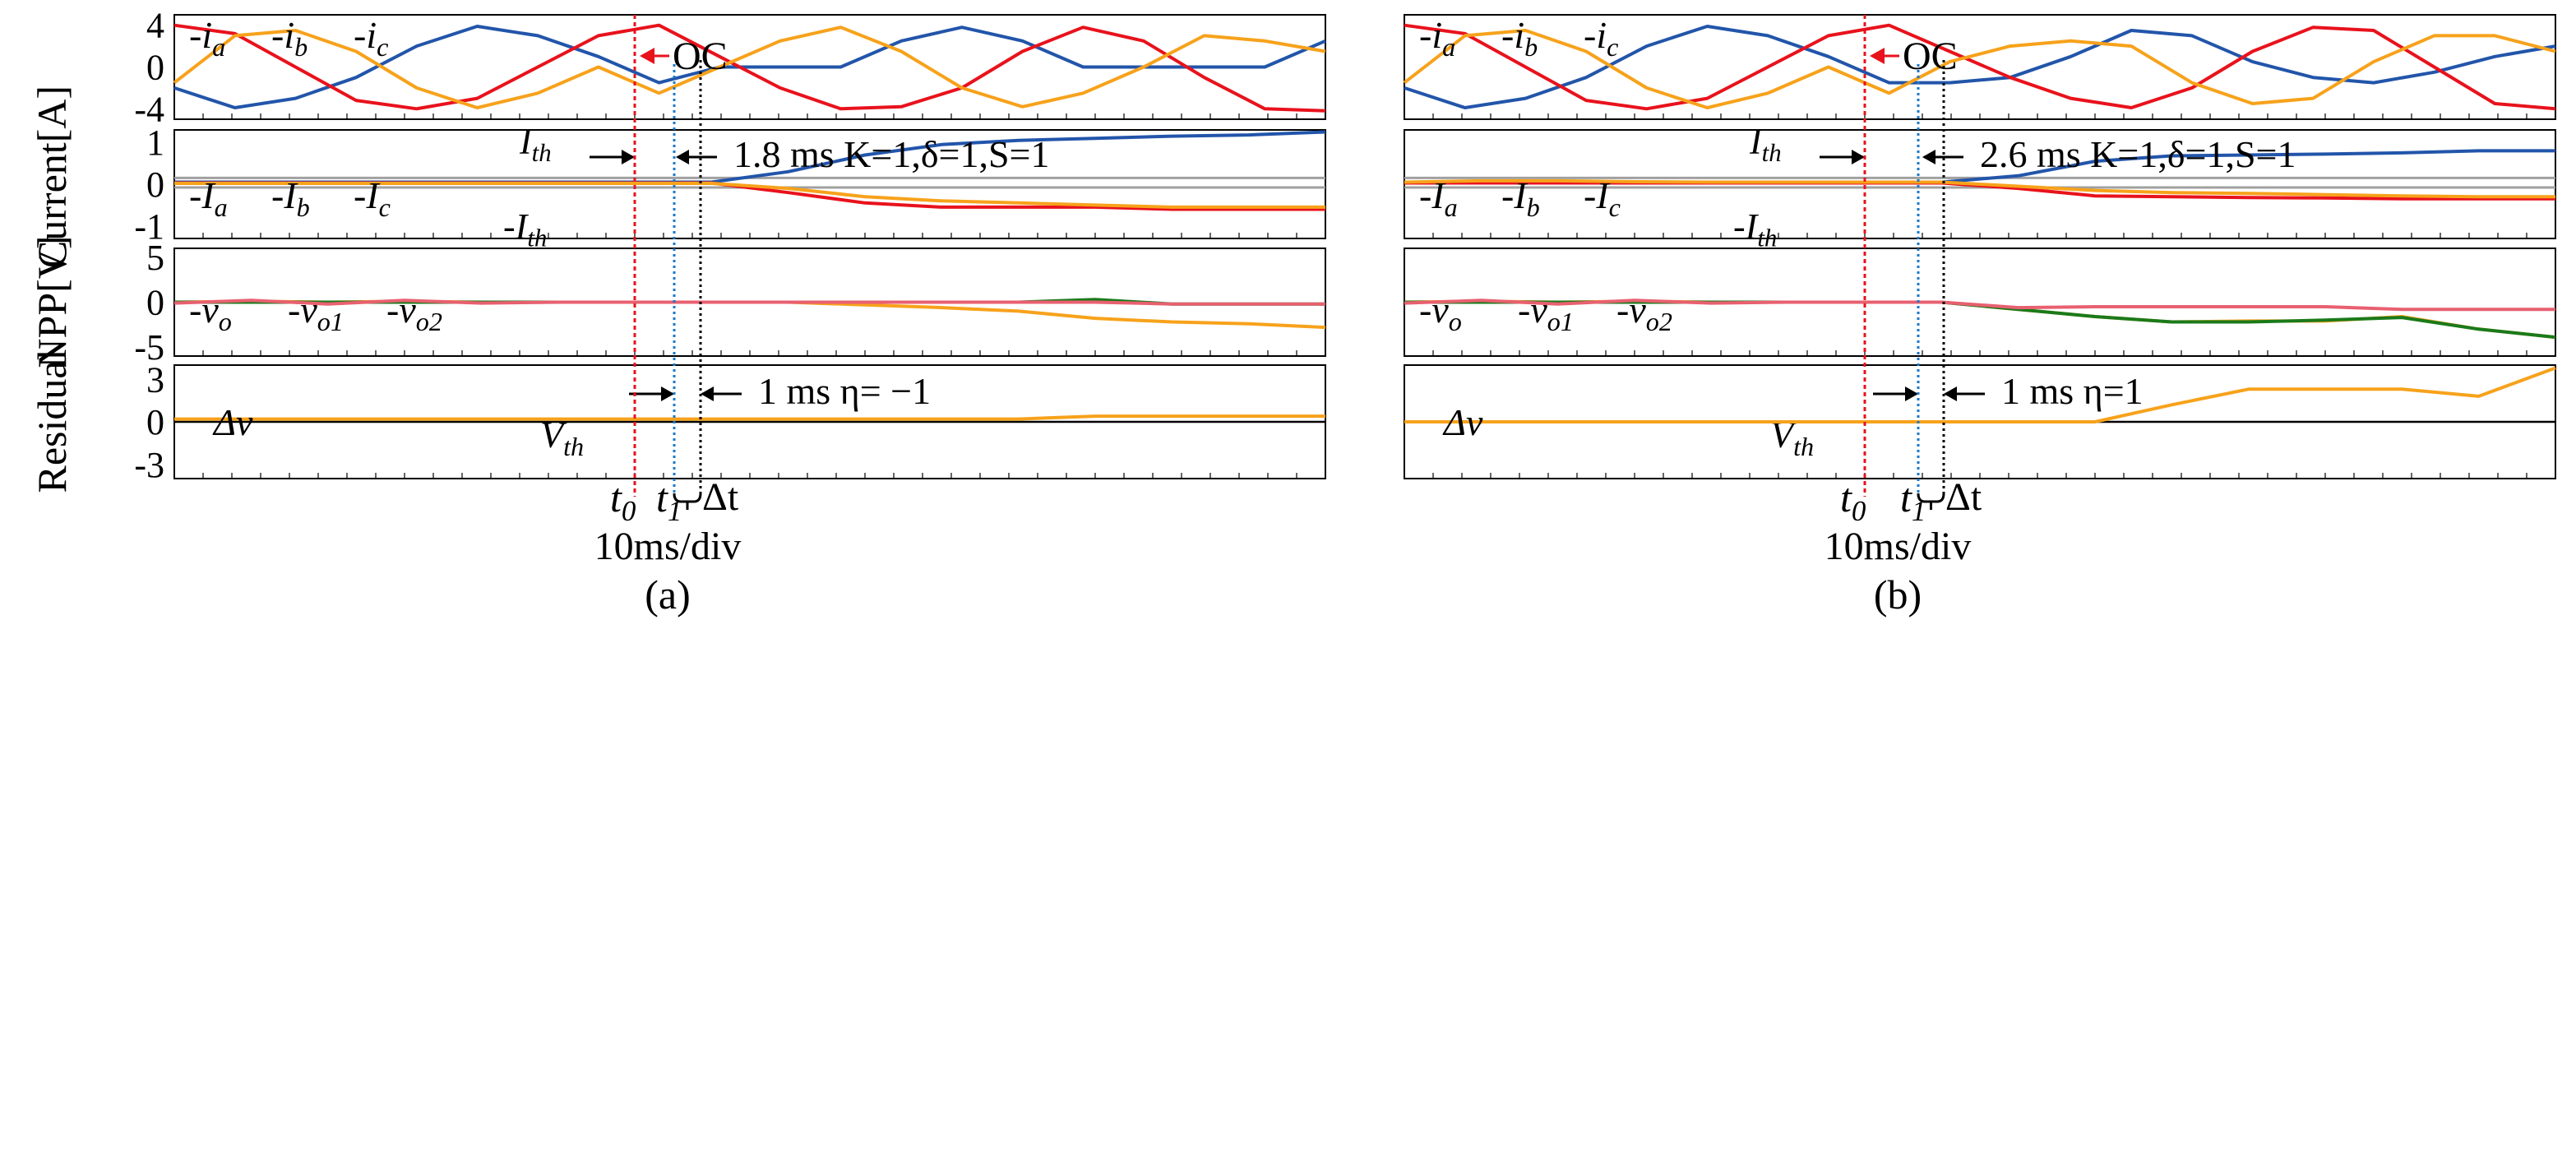 The height and width of the screenshot is (1166, 2576). Describe the element at coordinates (668, 547) in the screenshot. I see `x-axis-label-a: 10ms/div` at that location.